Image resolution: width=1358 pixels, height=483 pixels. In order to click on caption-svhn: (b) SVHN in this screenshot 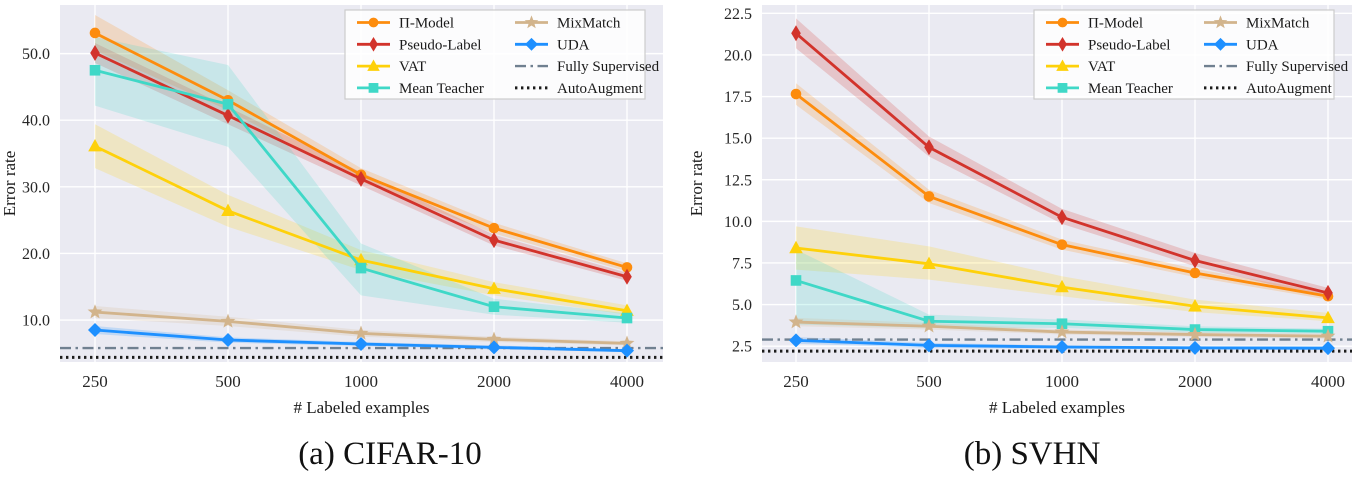, I will do `click(1032, 454)`.